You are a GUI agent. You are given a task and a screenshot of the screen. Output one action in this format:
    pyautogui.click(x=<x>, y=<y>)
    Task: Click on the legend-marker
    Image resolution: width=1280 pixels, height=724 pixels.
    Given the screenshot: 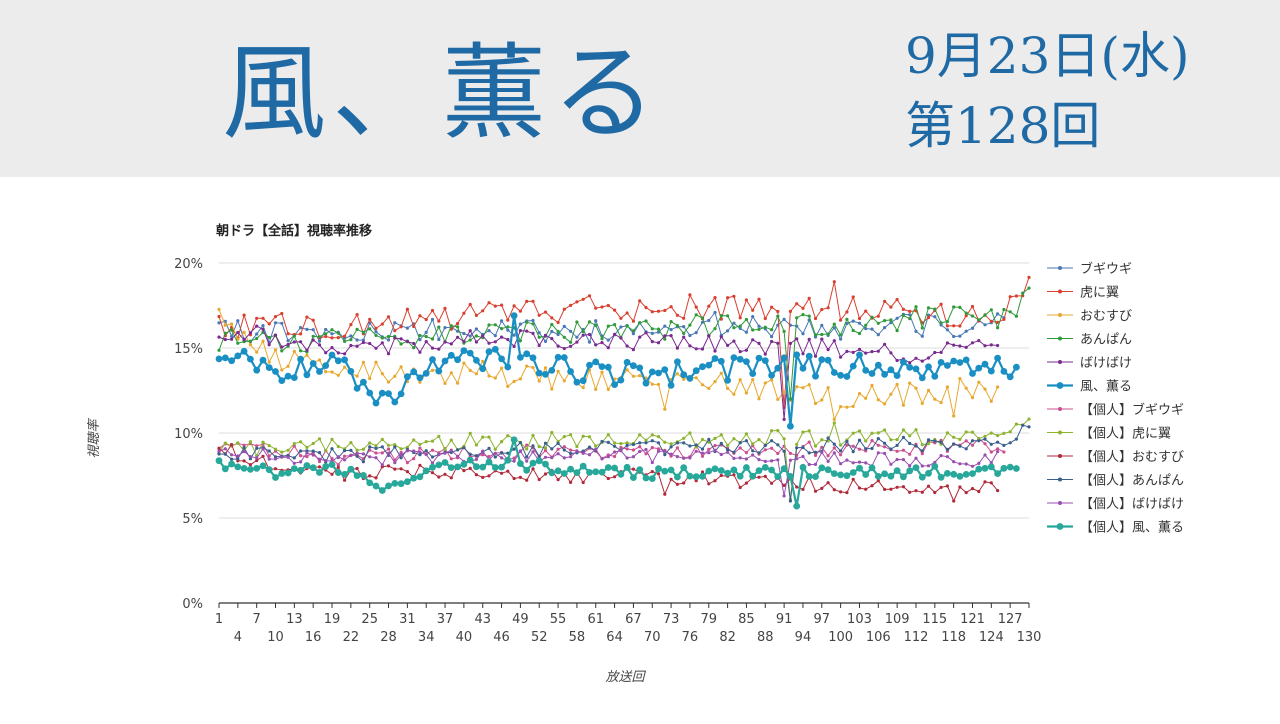 What is the action you would take?
    pyautogui.click(x=1060, y=479)
    